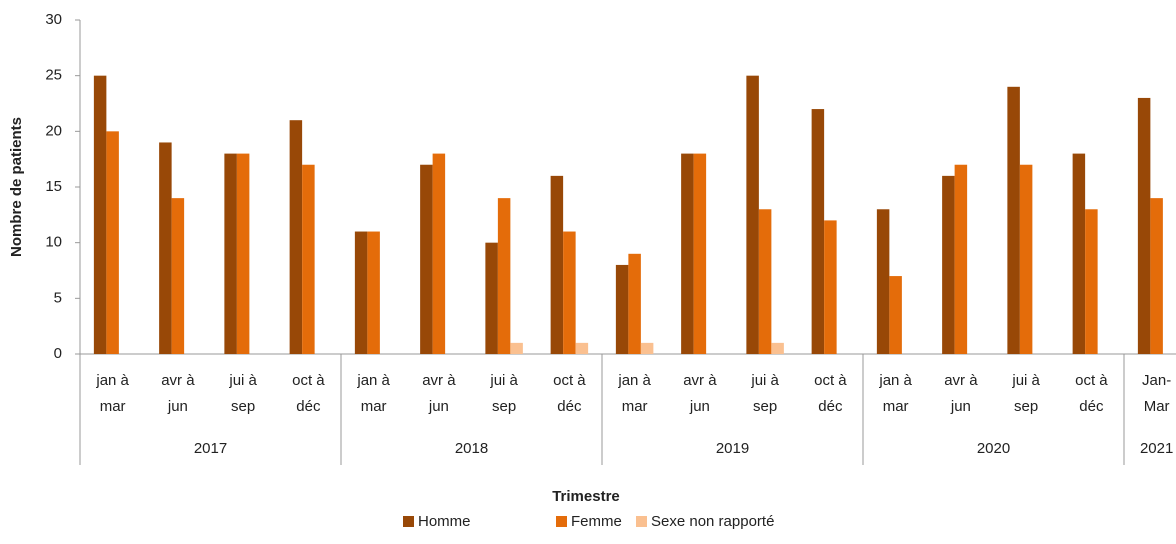  What do you see at coordinates (210, 448) in the screenshot?
I see `group-label: 2017` at bounding box center [210, 448].